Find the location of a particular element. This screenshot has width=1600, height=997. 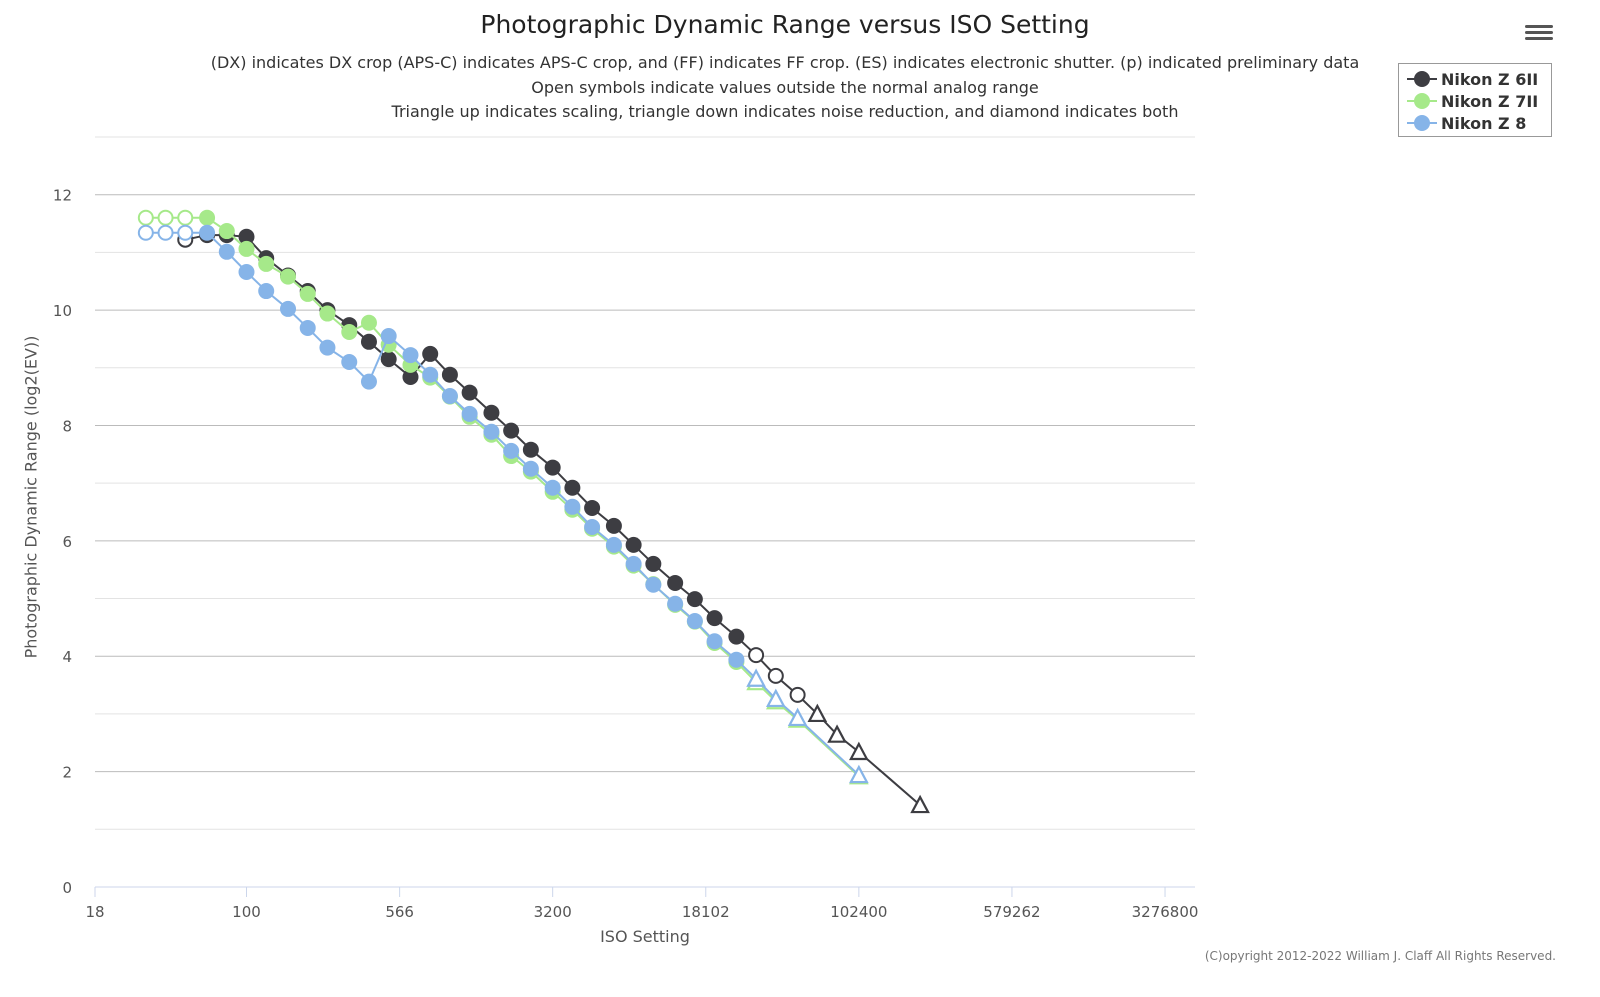

x-tick-label: 3200 is located at coordinates (553, 912).